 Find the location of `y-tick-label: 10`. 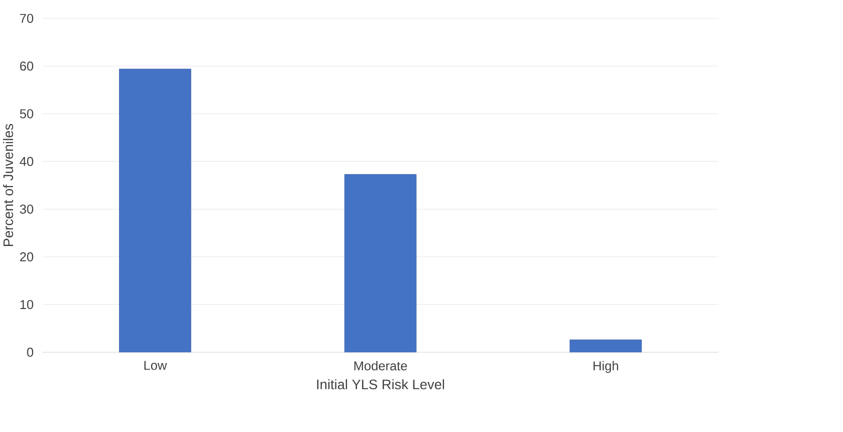

y-tick-label: 10 is located at coordinates (27, 304).